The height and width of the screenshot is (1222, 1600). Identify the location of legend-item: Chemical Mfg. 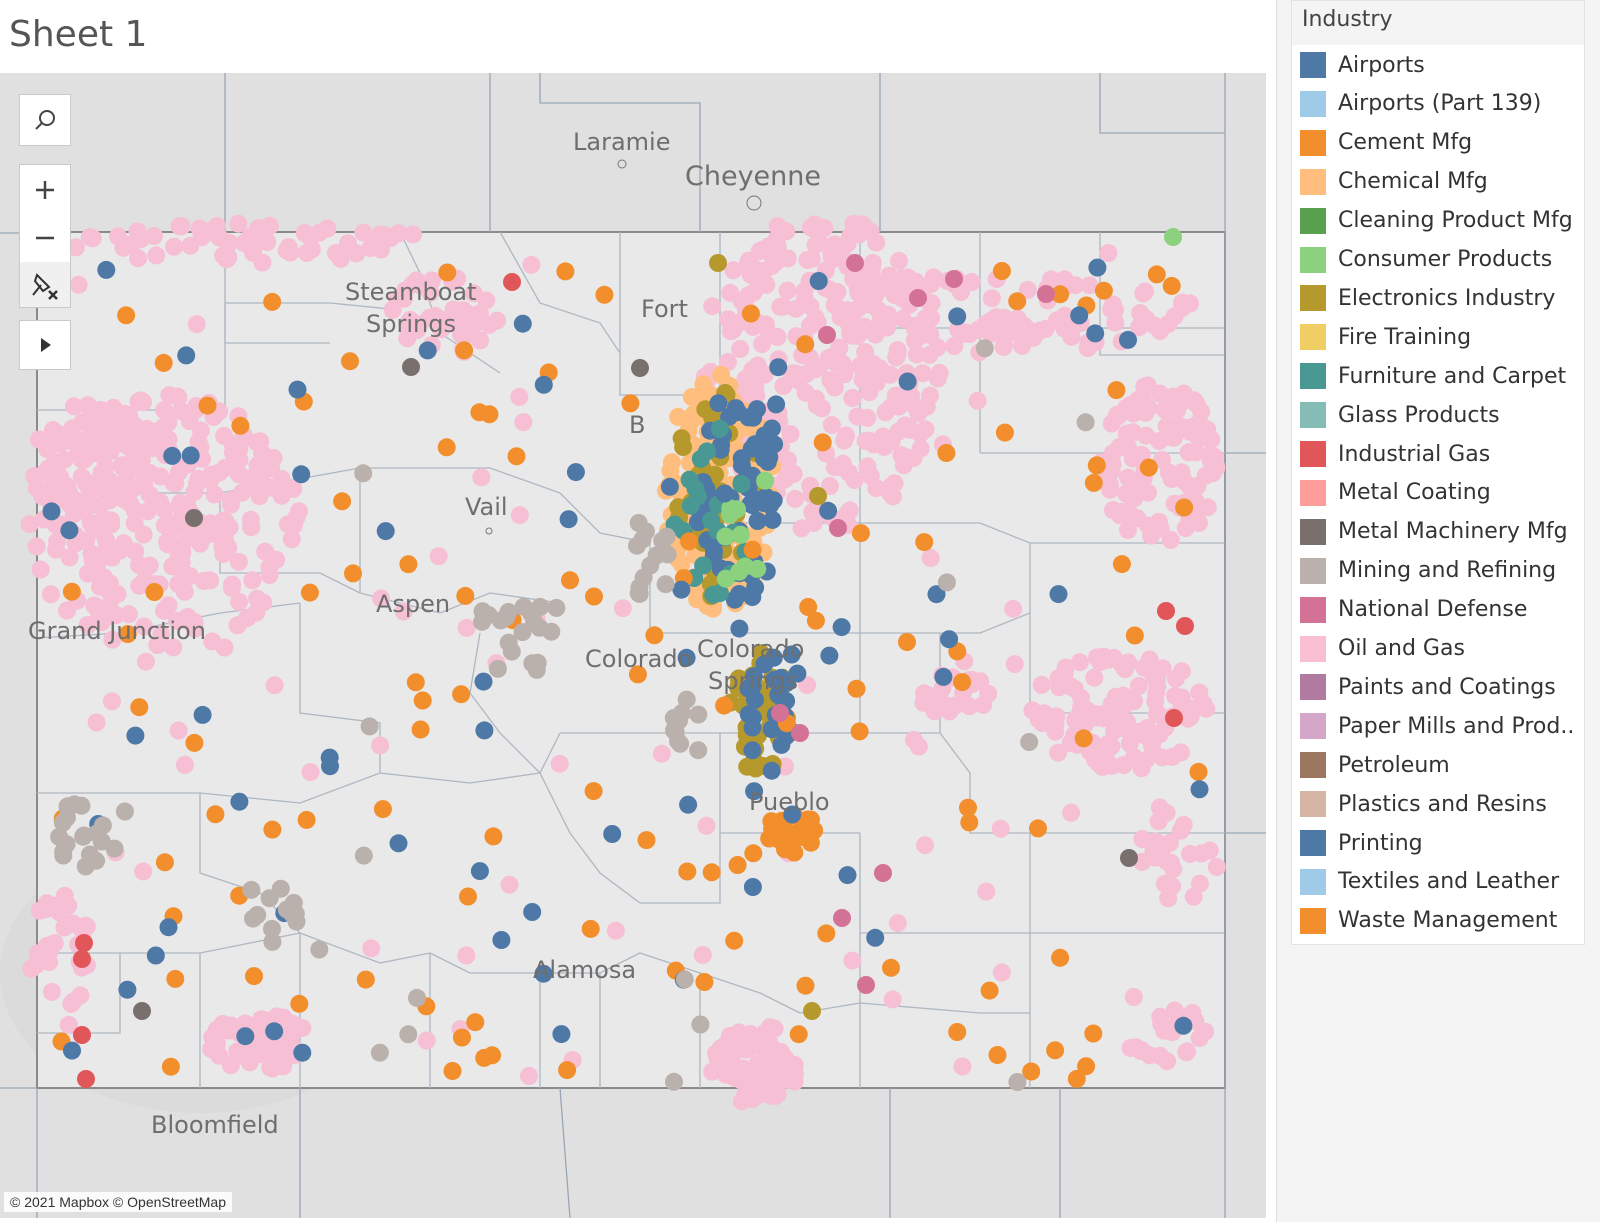
(1394, 182).